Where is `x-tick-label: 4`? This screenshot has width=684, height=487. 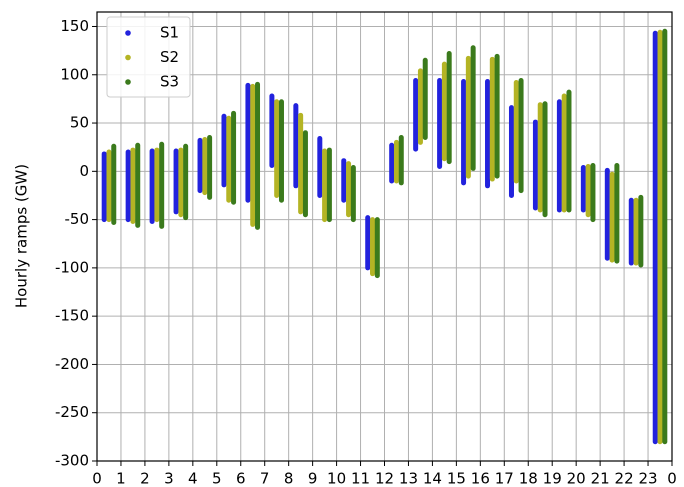
x-tick-label: 4 is located at coordinates (193, 478).